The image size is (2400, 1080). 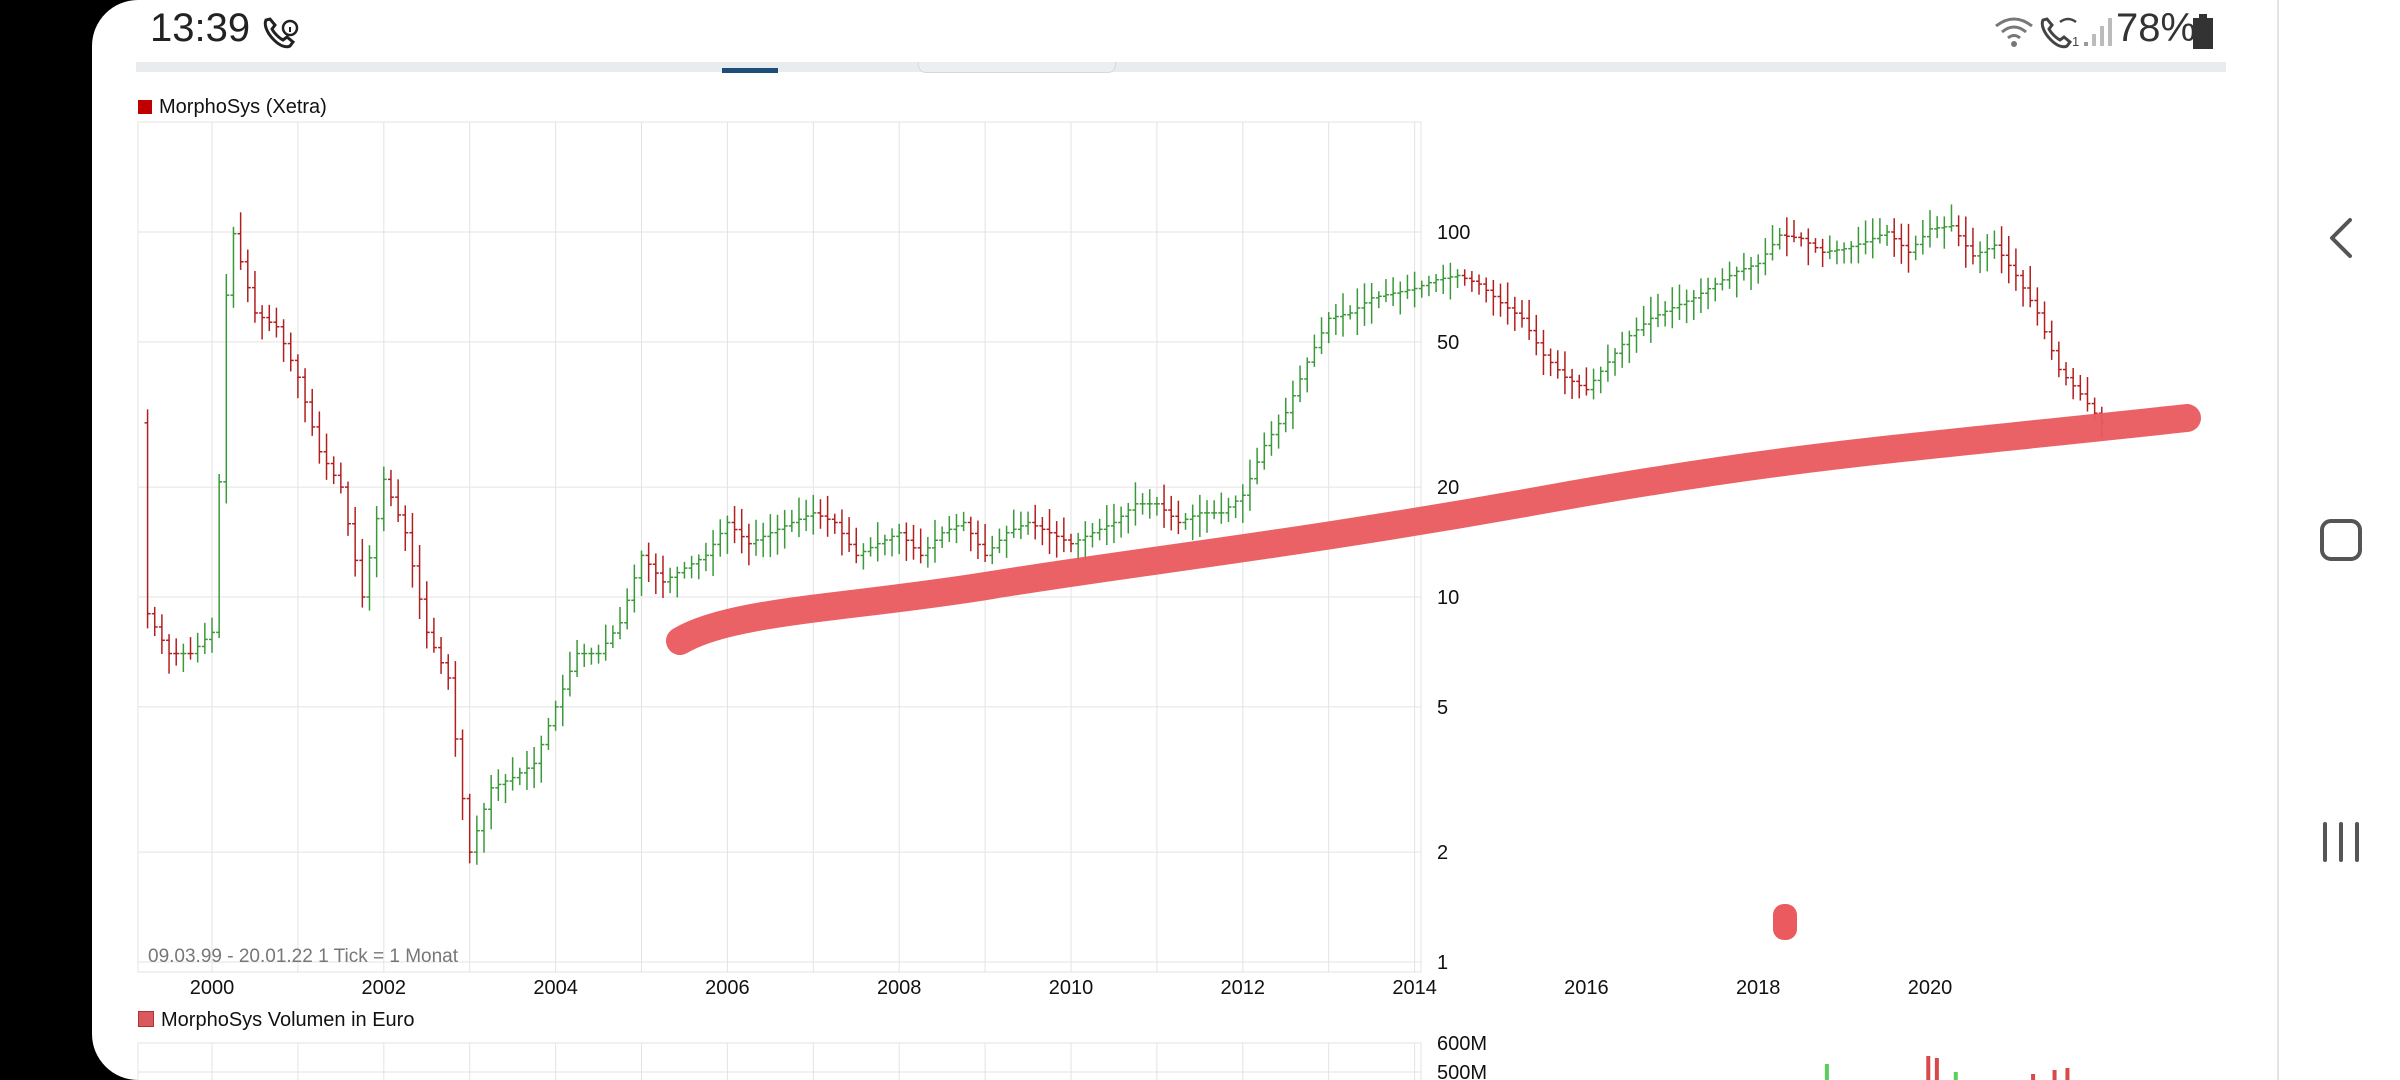 What do you see at coordinates (555, 988) in the screenshot?
I see `x-tick-label: 2004` at bounding box center [555, 988].